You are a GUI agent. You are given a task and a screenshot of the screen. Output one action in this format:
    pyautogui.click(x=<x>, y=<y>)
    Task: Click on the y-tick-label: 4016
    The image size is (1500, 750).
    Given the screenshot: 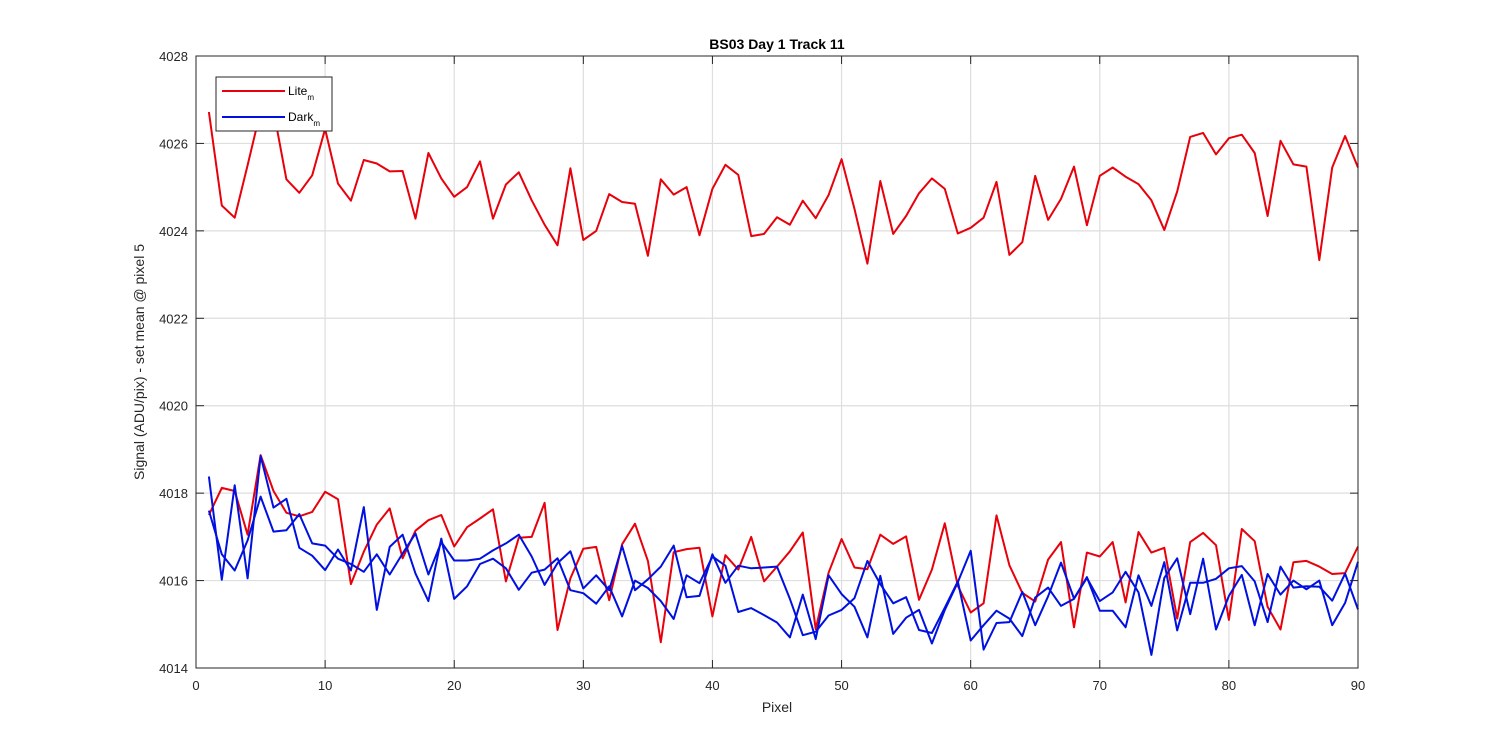 What is the action you would take?
    pyautogui.click(x=173, y=581)
    